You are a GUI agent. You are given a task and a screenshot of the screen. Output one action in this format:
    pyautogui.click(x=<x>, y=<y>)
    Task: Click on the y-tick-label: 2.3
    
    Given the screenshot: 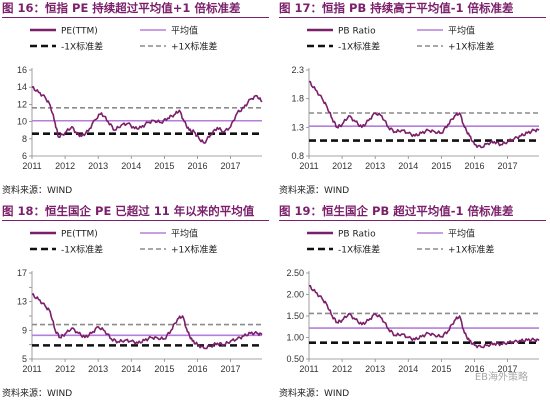 What is the action you would take?
    pyautogui.click(x=297, y=70)
    